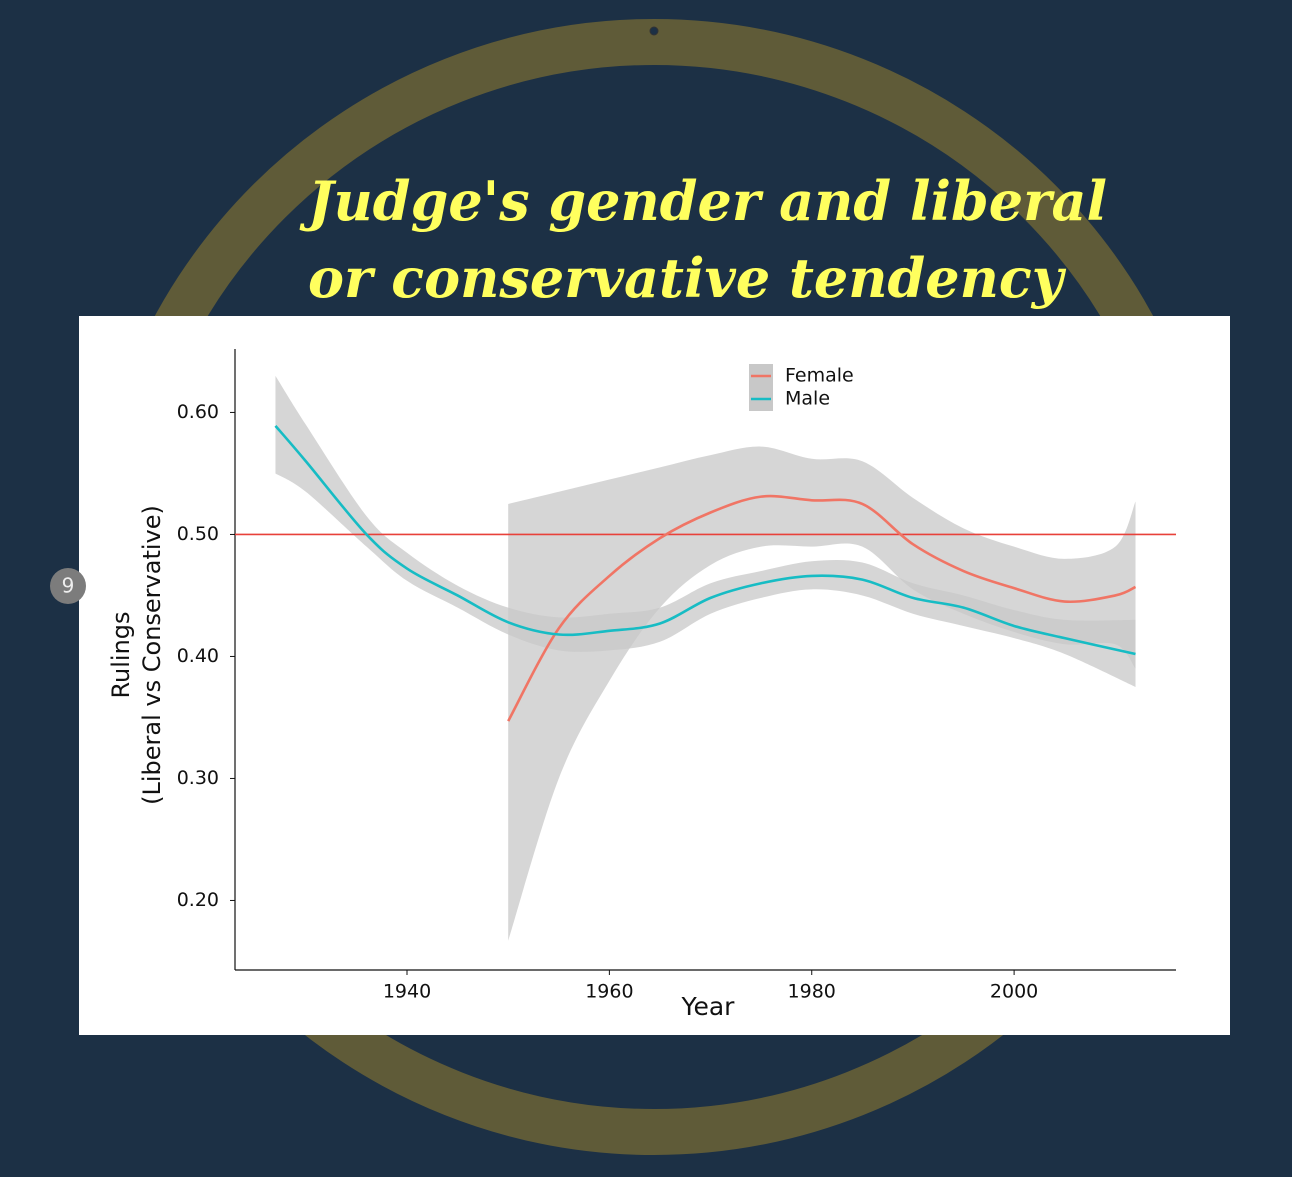 The height and width of the screenshot is (1177, 1292). Describe the element at coordinates (807, 399) in the screenshot. I see `legend-label: Male` at that location.